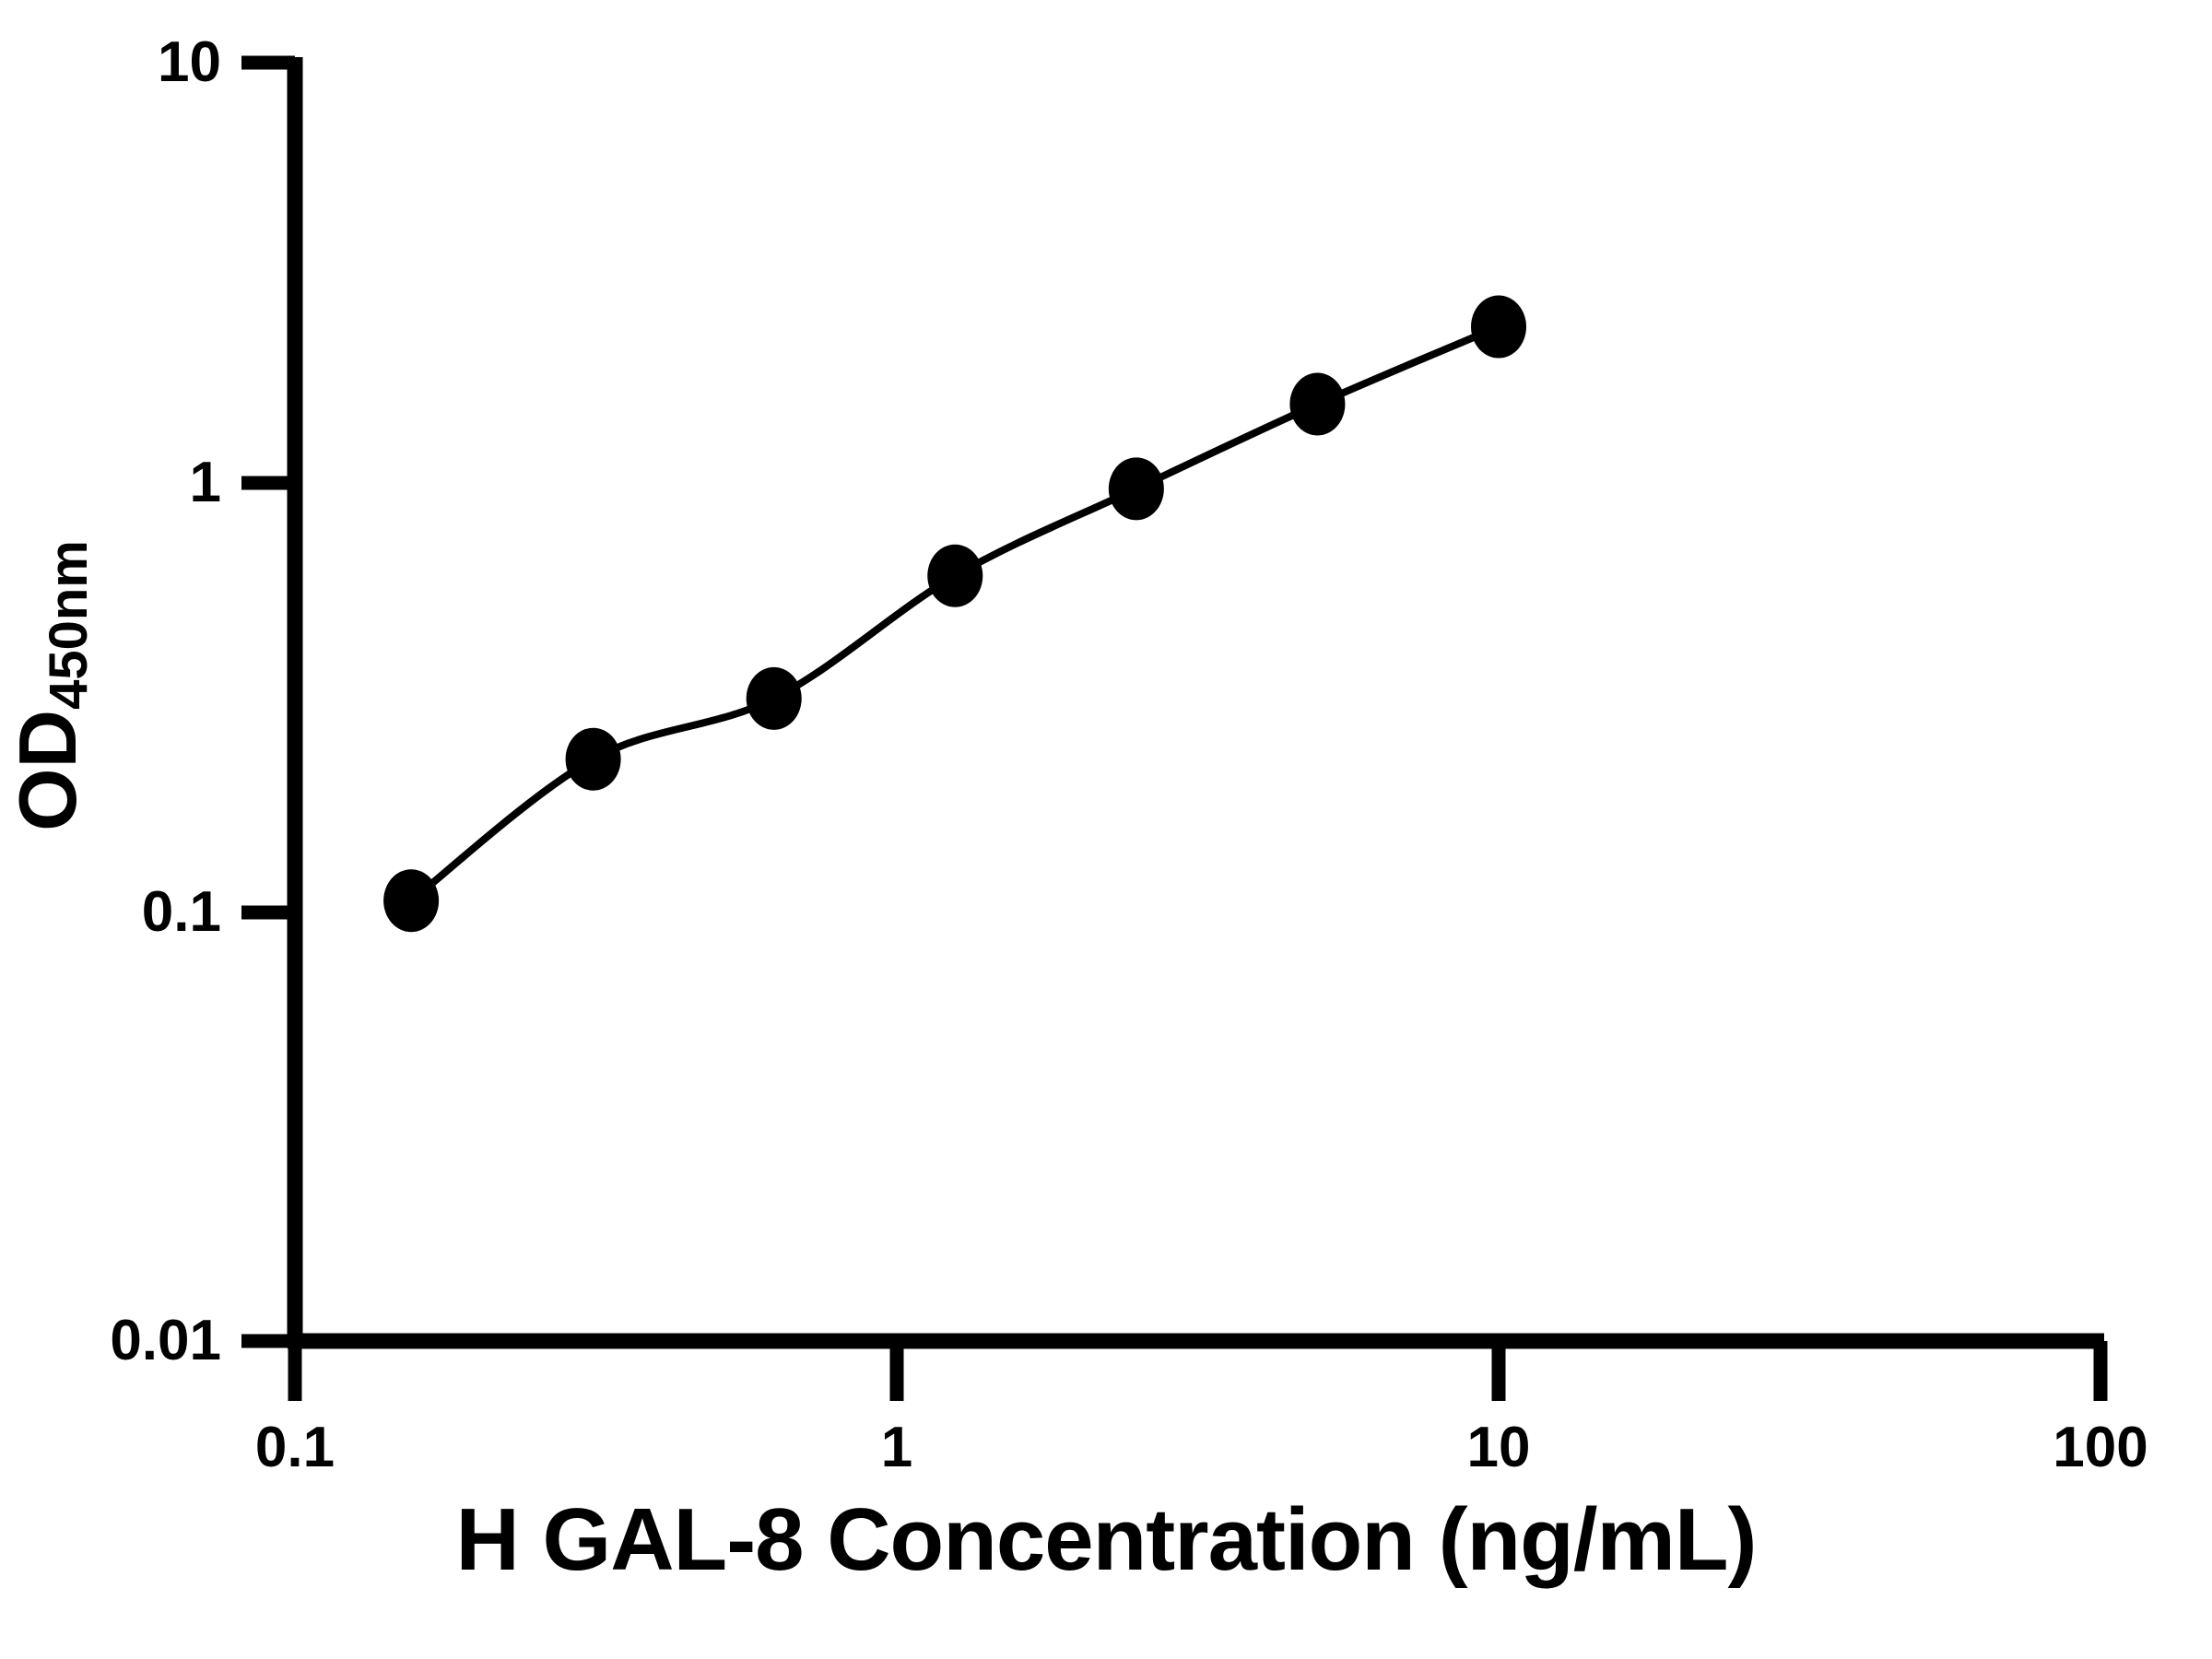  Describe the element at coordinates (189, 62) in the screenshot. I see `y-tick-label-10: 10` at that location.